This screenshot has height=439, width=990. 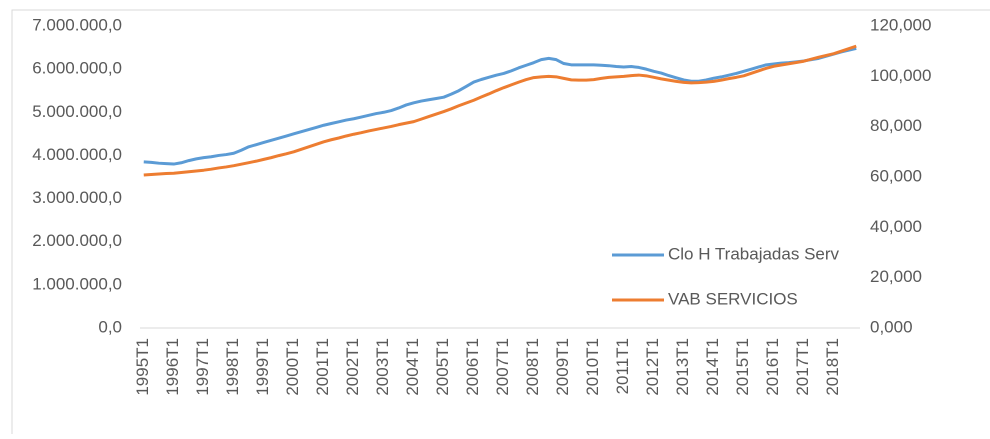 I want to click on x-tick-label: 1998T1, so click(x=232, y=367).